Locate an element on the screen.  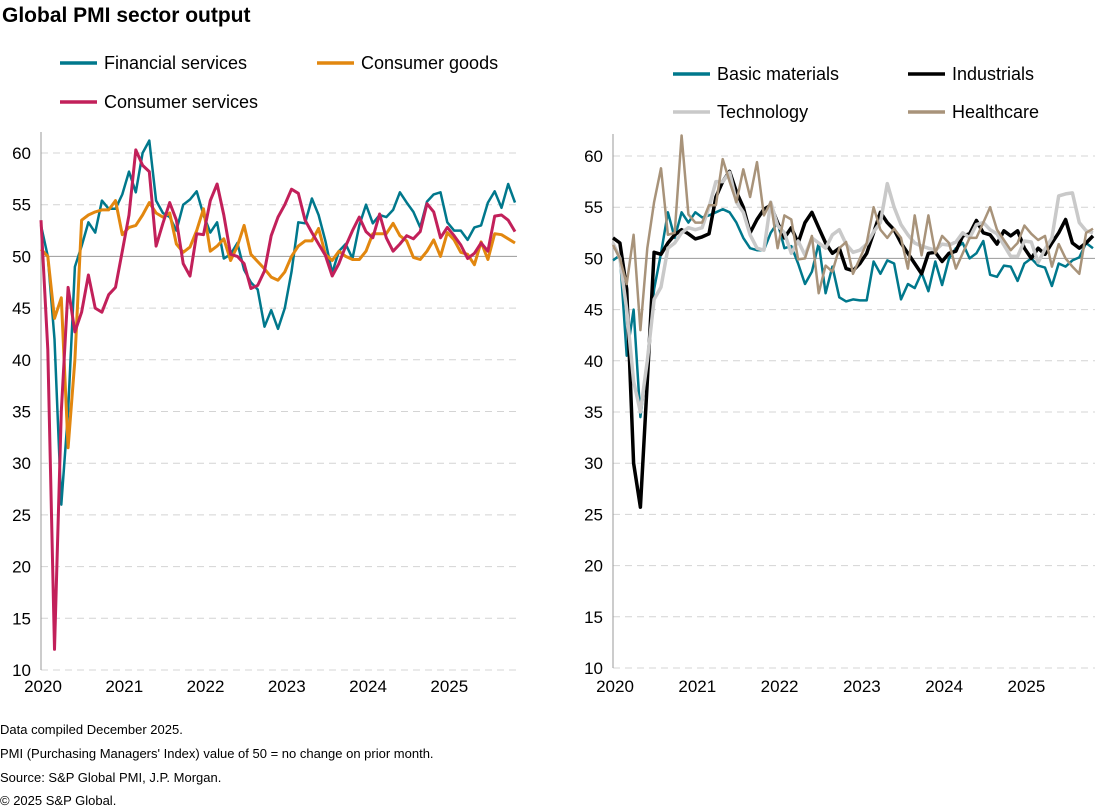
series-line-consumer-goods is located at coordinates (277, 324).